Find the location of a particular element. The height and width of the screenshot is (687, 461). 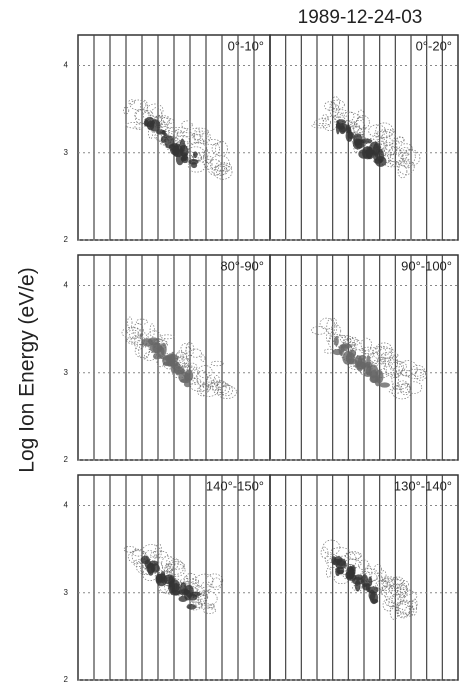

panel: 90°-100° is located at coordinates (364, 357).